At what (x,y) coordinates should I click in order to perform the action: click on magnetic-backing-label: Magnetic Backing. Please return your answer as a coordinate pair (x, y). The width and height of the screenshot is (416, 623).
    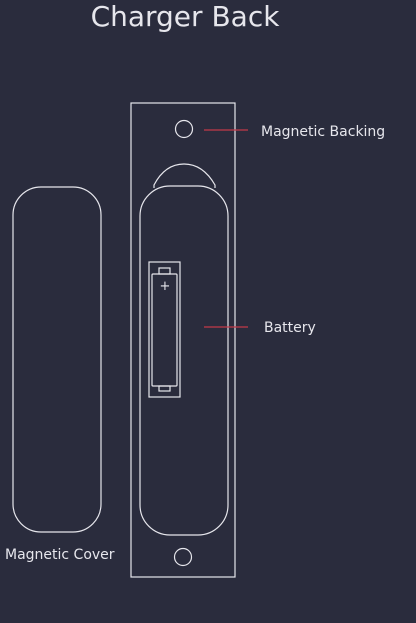
    Looking at the image, I should click on (323, 132).